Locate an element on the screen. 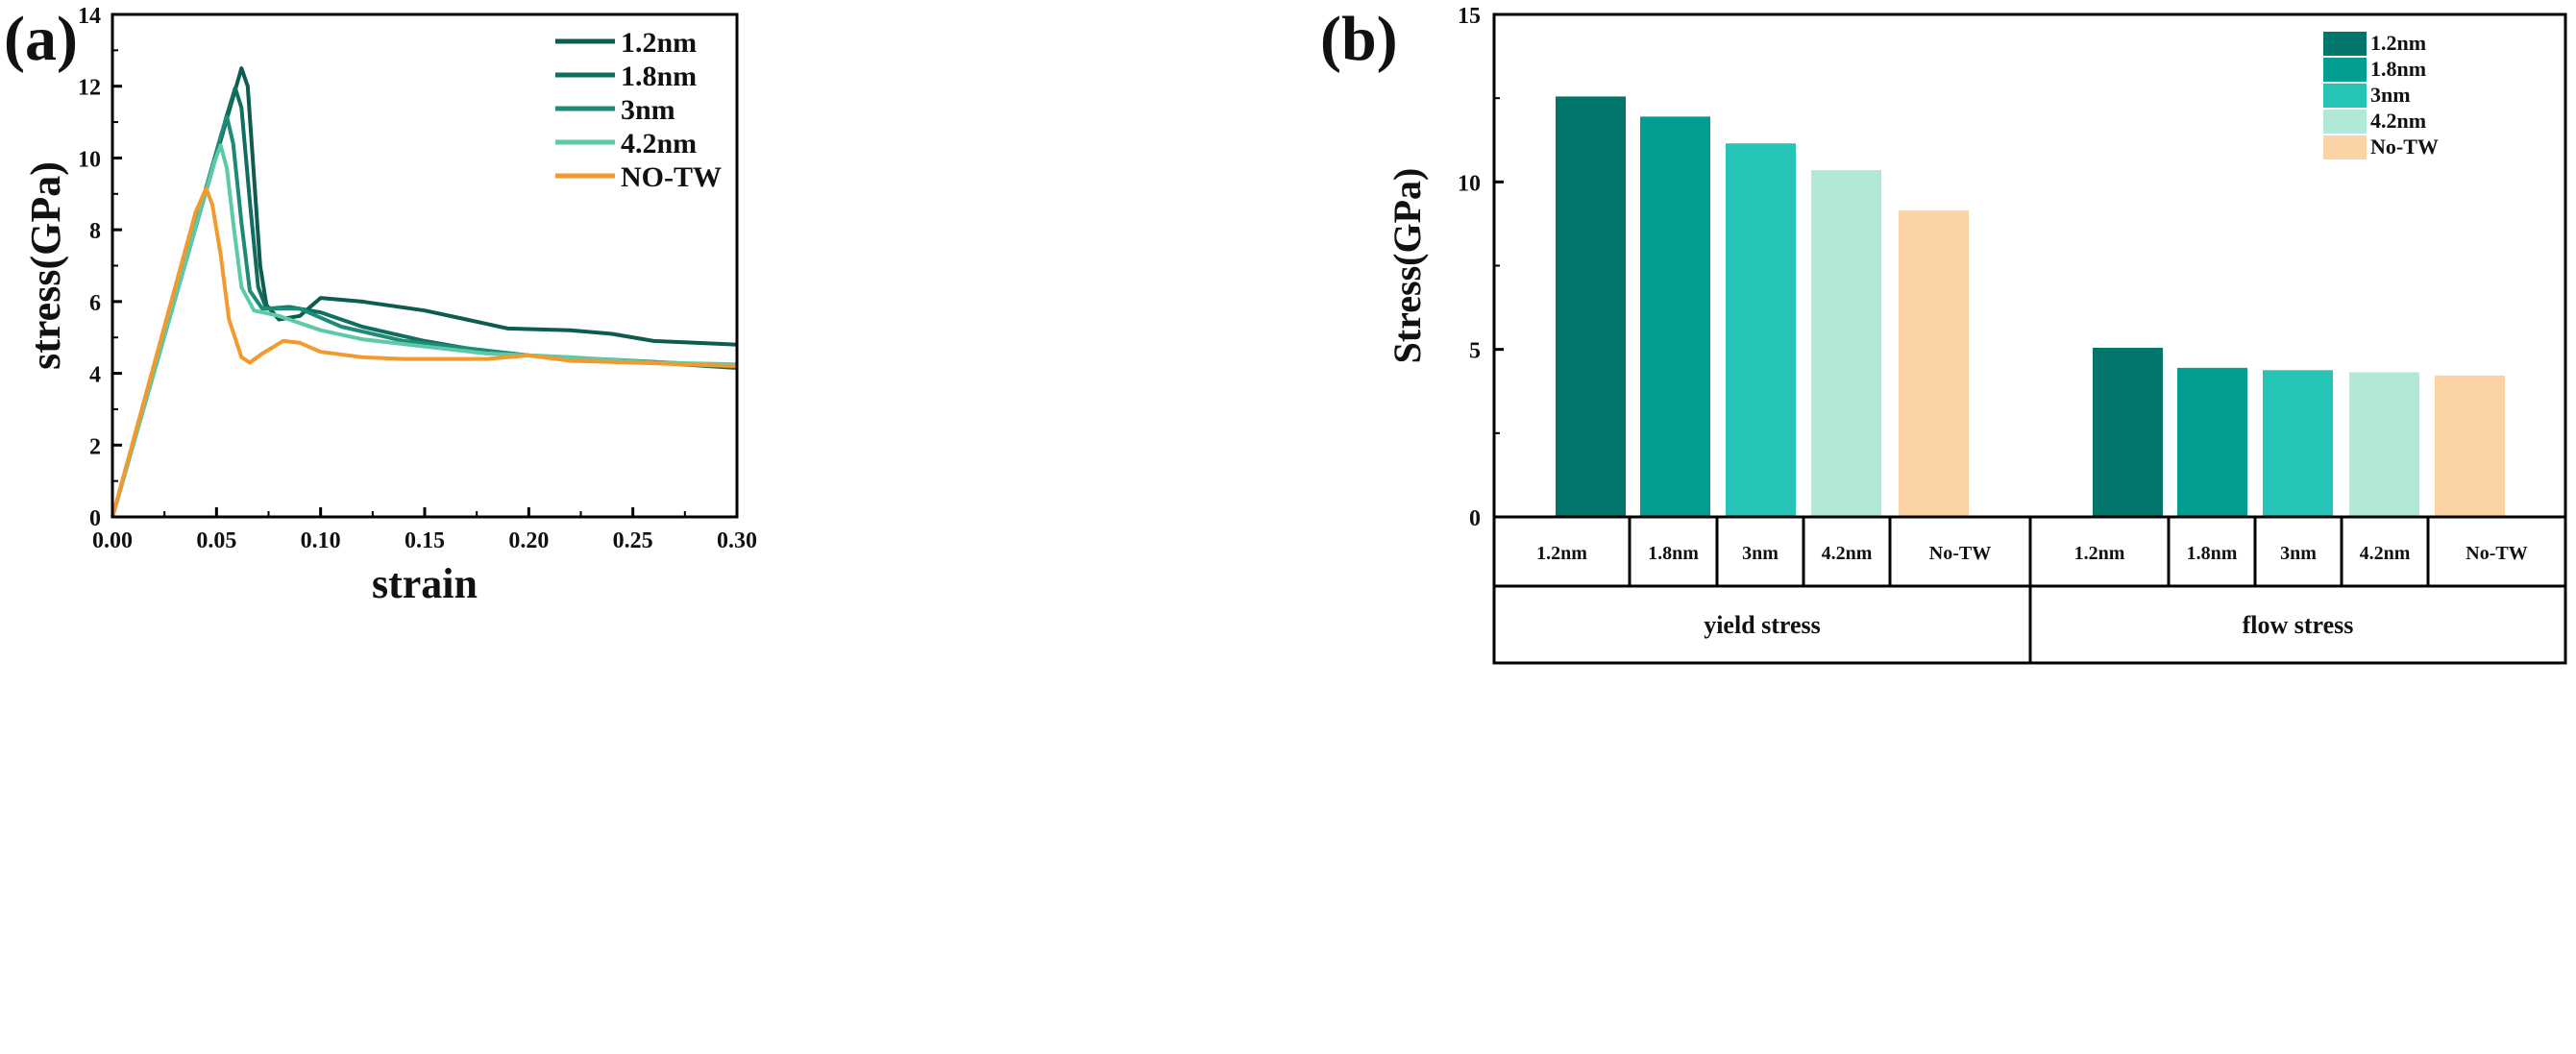 The width and height of the screenshot is (2576, 1054). y-tick-label: 2 is located at coordinates (95, 446).